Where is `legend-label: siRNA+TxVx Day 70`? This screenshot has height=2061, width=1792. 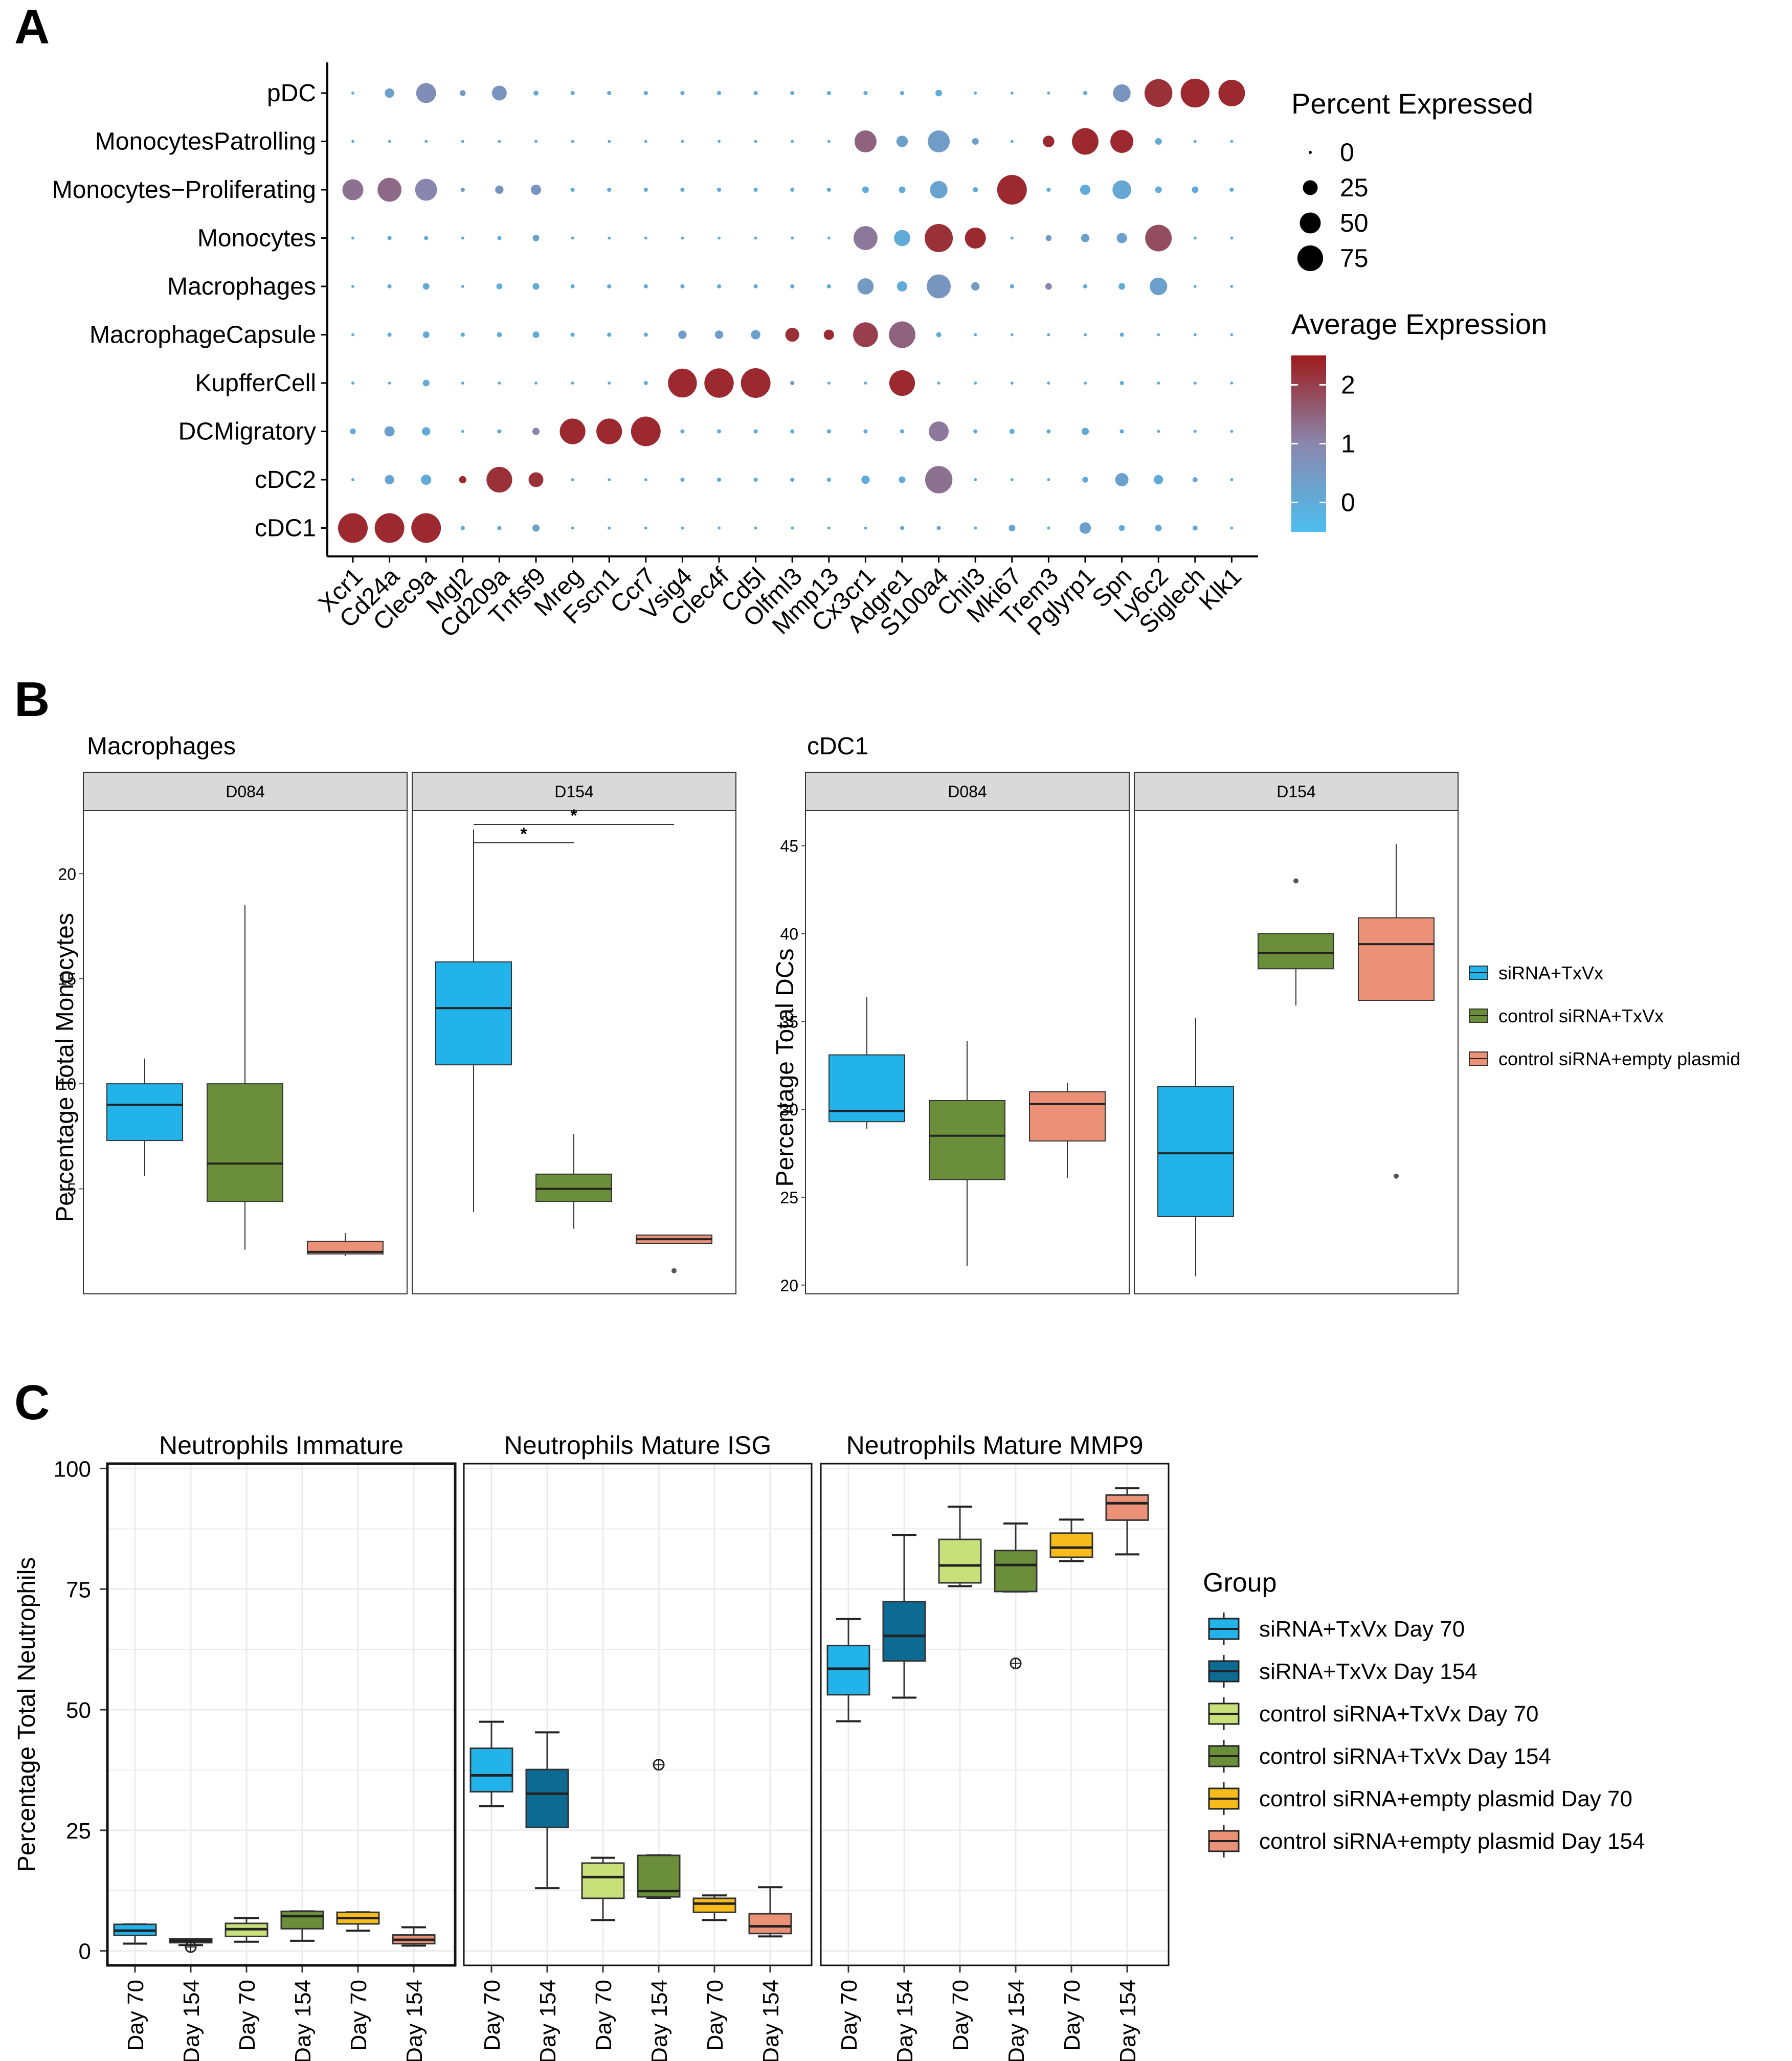 legend-label: siRNA+TxVx Day 70 is located at coordinates (1362, 1629).